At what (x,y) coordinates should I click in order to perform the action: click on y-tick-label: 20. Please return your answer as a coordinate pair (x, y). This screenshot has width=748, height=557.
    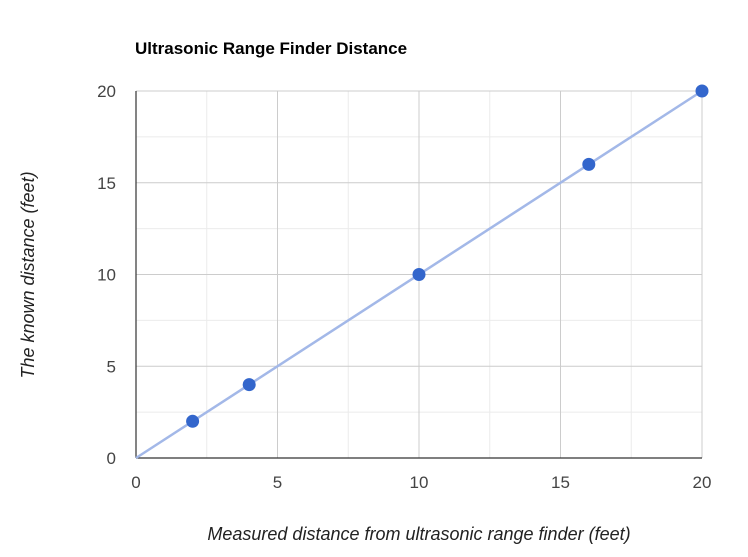
    Looking at the image, I should click on (106, 91).